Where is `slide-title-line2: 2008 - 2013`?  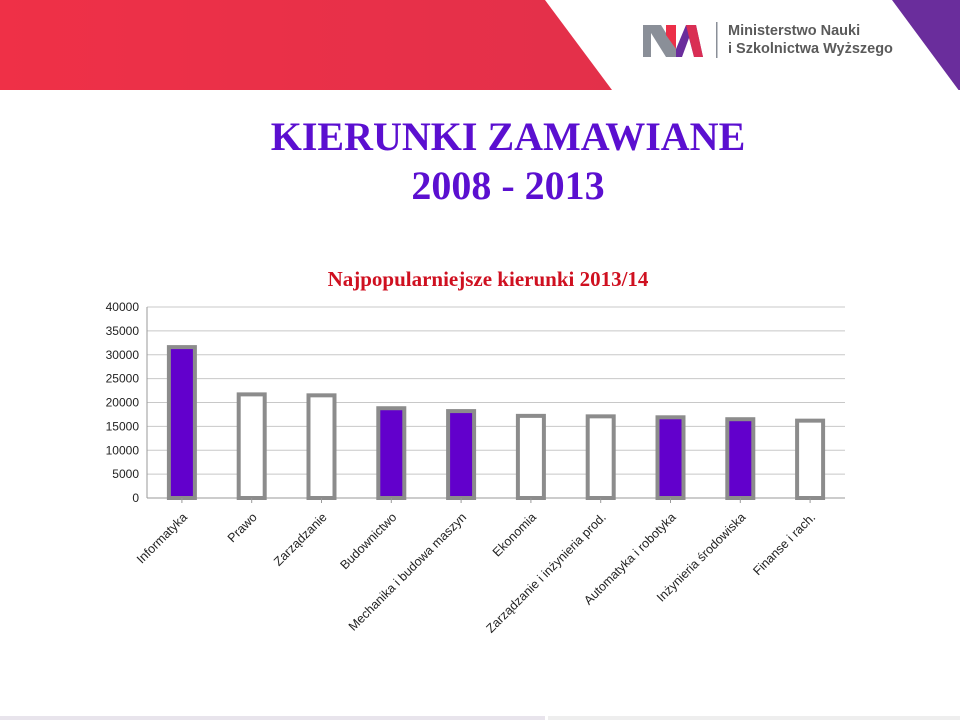 slide-title-line2: 2008 - 2013 is located at coordinates (508, 185).